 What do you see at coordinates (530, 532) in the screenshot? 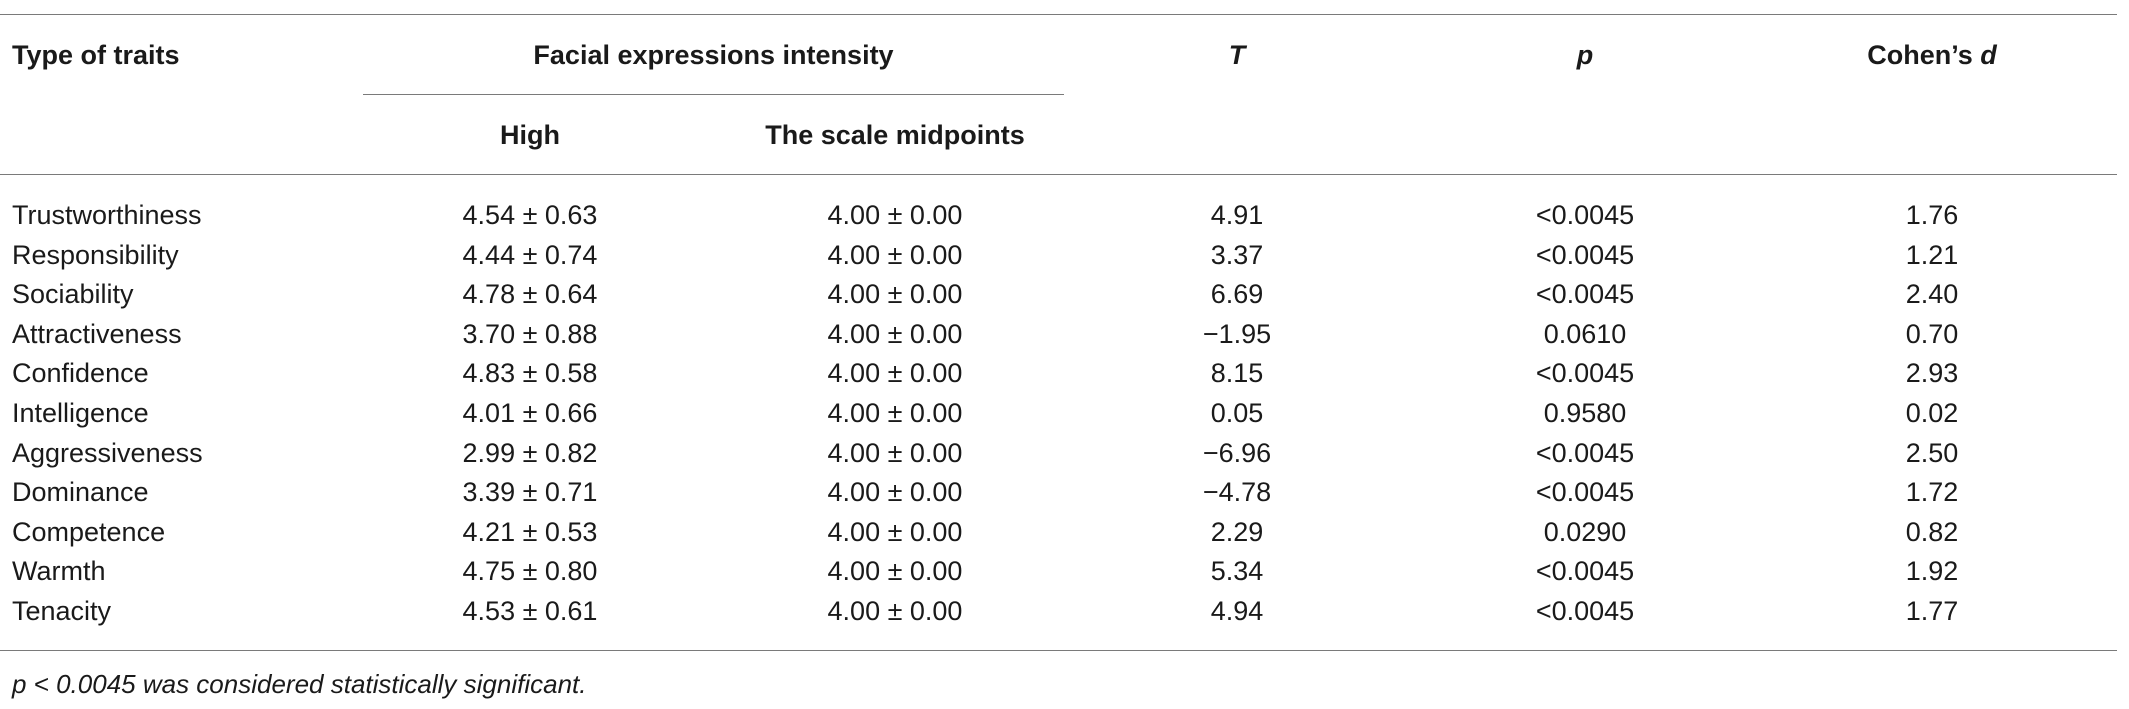
I see `cell-high: 4.21 ± 0.53` at bounding box center [530, 532].